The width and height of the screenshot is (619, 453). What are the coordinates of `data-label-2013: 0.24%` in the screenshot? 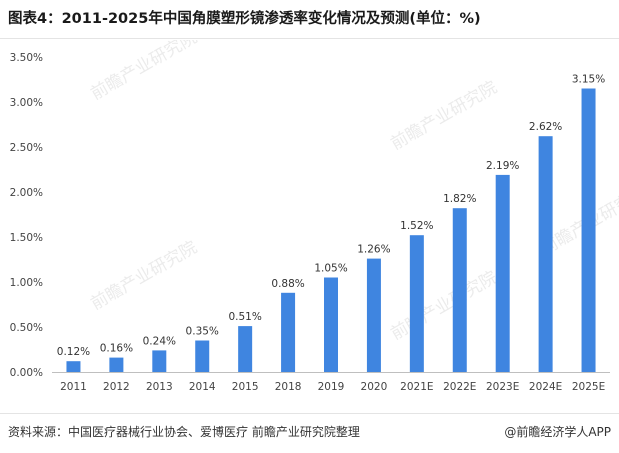 It's located at (159, 341).